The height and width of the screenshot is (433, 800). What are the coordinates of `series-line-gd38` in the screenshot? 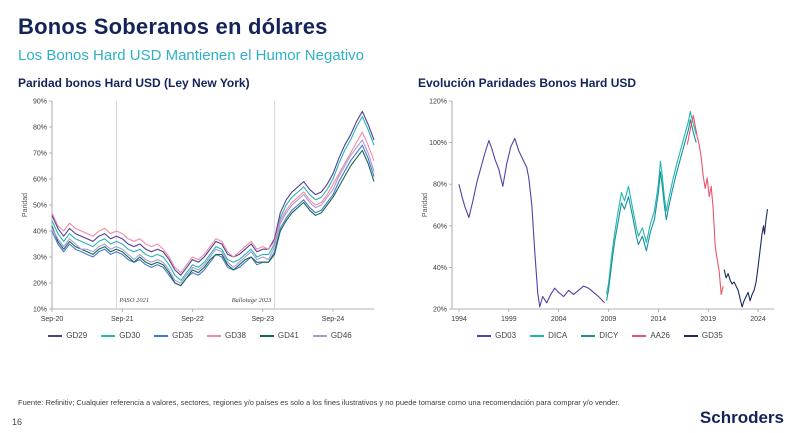 It's located at (213, 202).